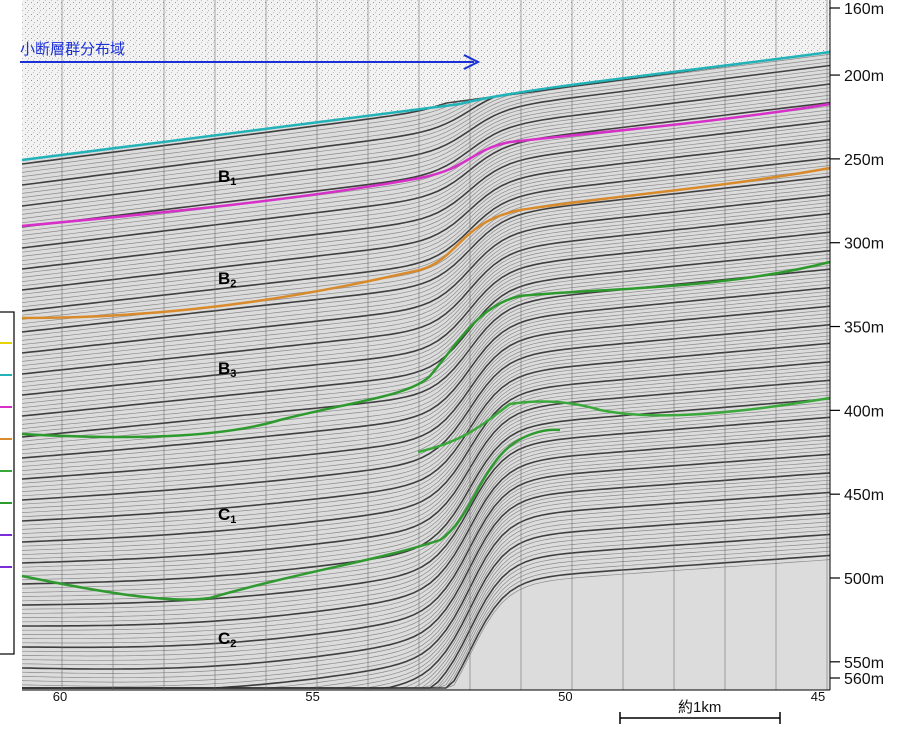 Image resolution: width=914 pixels, height=730 pixels. What do you see at coordinates (291, 514) in the screenshot?
I see `horizon-c1-base` at bounding box center [291, 514].